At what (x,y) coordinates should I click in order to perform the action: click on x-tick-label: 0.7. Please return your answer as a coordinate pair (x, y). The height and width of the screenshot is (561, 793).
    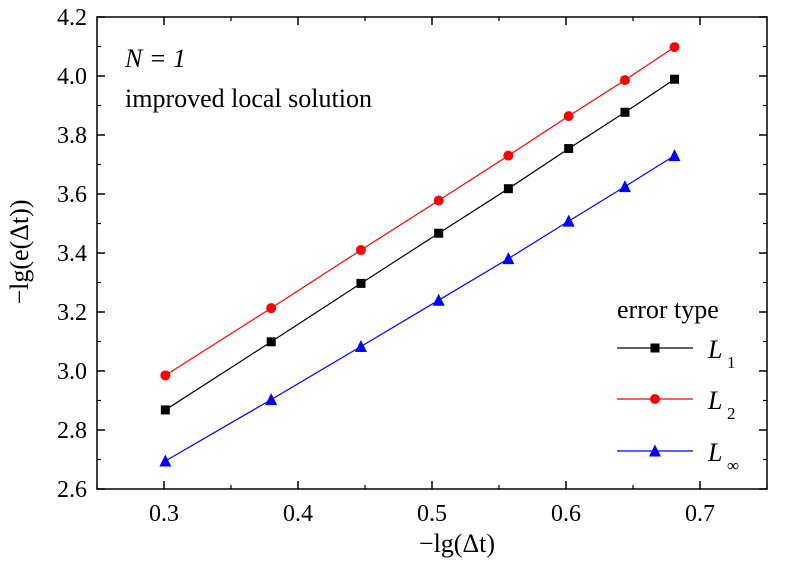
    Looking at the image, I should click on (700, 514).